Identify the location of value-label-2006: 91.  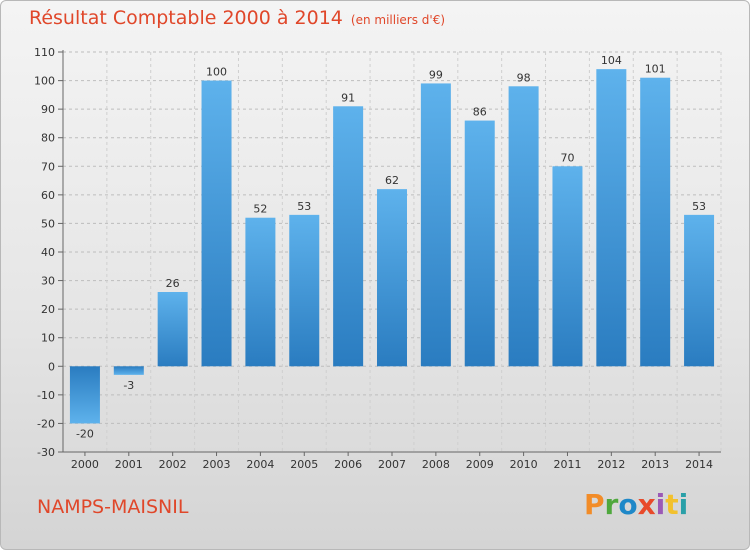
(348, 97).